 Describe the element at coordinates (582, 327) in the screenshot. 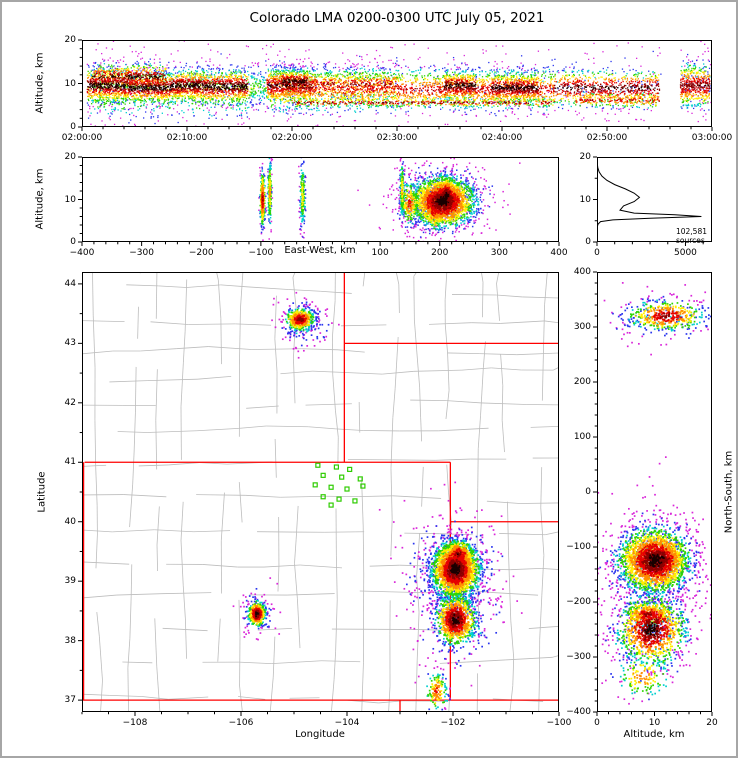

I see `north_south-y-tick-label: 300` at that location.